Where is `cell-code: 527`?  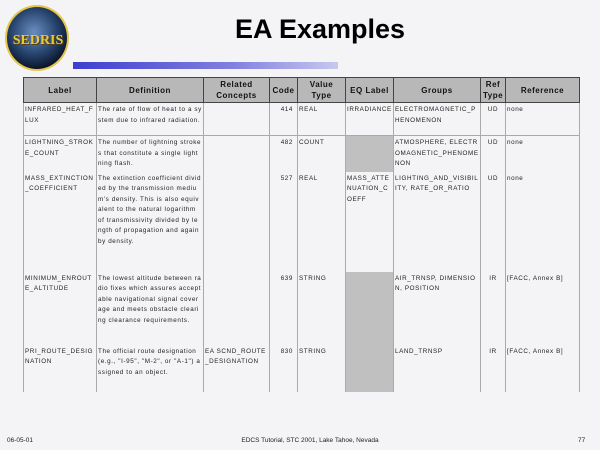 cell-code: 527 is located at coordinates (283, 221).